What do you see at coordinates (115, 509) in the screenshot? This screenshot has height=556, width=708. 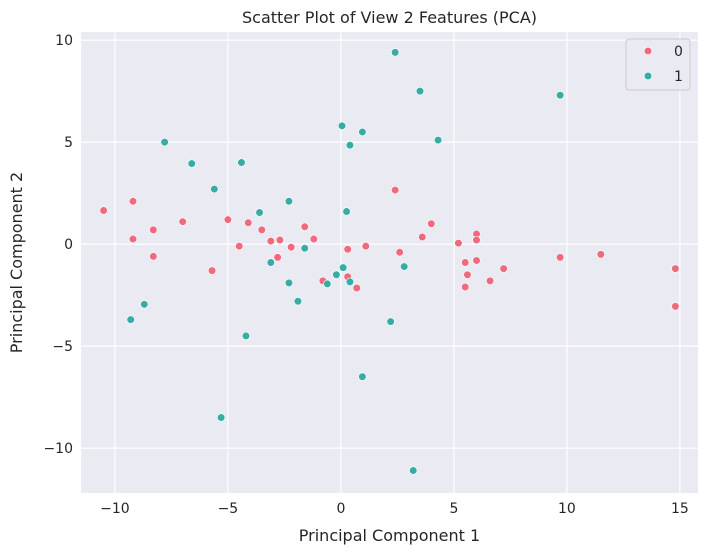 I see `x-tick-label: −10` at bounding box center [115, 509].